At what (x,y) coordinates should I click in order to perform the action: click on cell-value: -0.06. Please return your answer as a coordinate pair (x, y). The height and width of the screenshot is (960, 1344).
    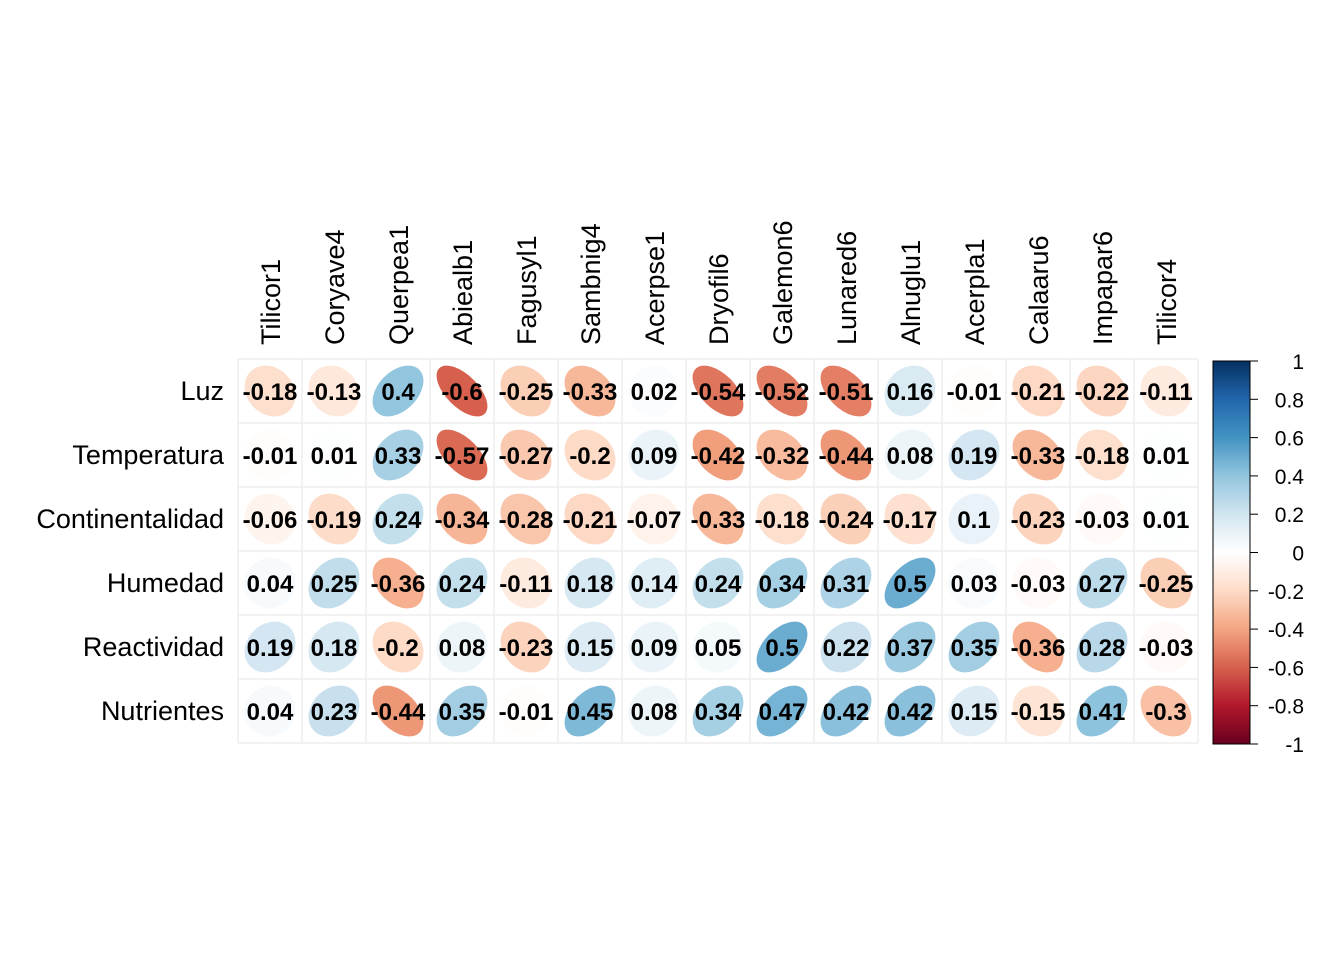
    Looking at the image, I should click on (270, 520).